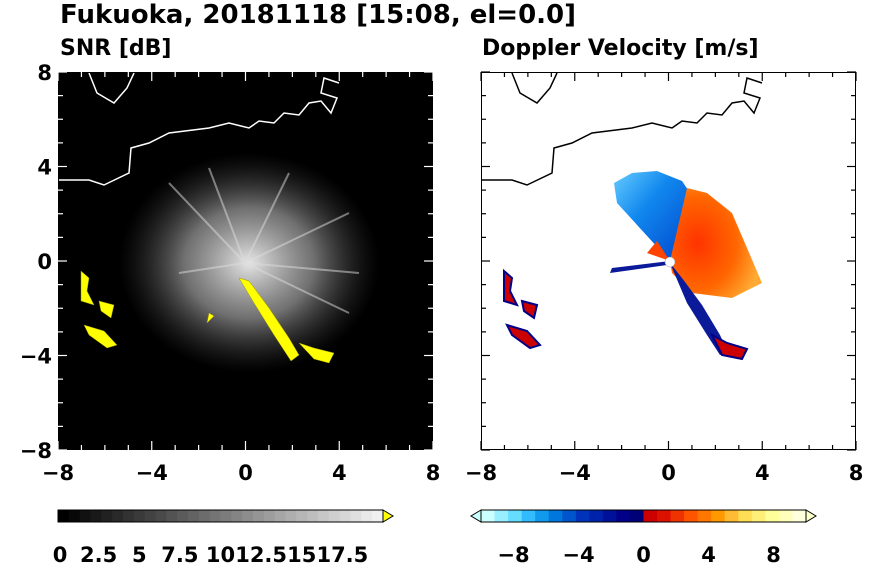 The height and width of the screenshot is (570, 870). What do you see at coordinates (220, 555) in the screenshot?
I see `snr-colorbar-label: 10` at bounding box center [220, 555].